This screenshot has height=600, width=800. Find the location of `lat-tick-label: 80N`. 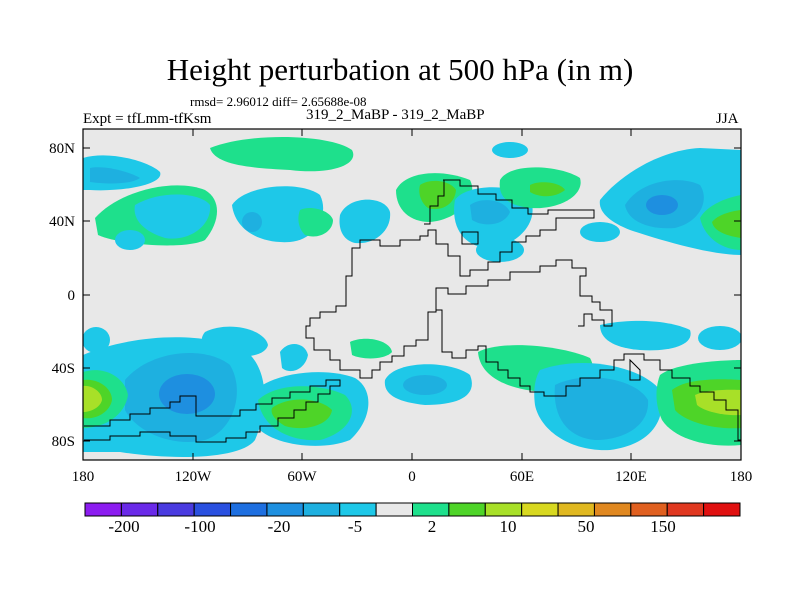

lat-tick-label: 80N is located at coordinates (62, 149).